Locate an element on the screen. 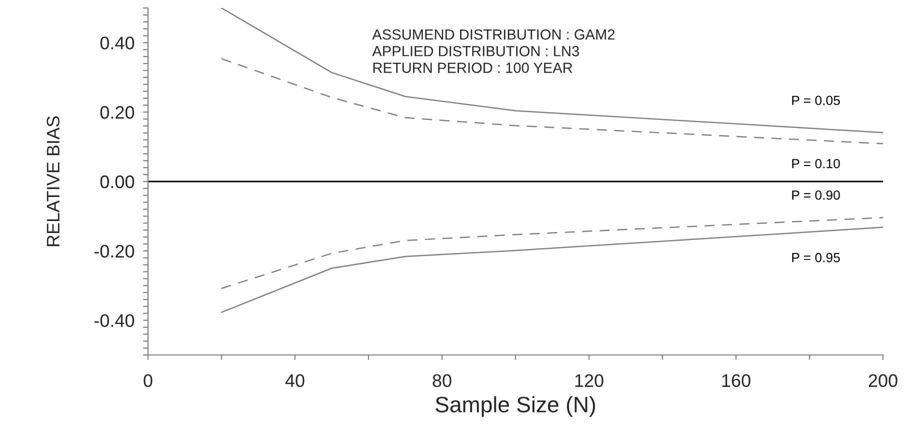 This screenshot has height=434, width=907. annotation: APPLIED DISTRIBUTION : LN3 is located at coordinates (475, 51).